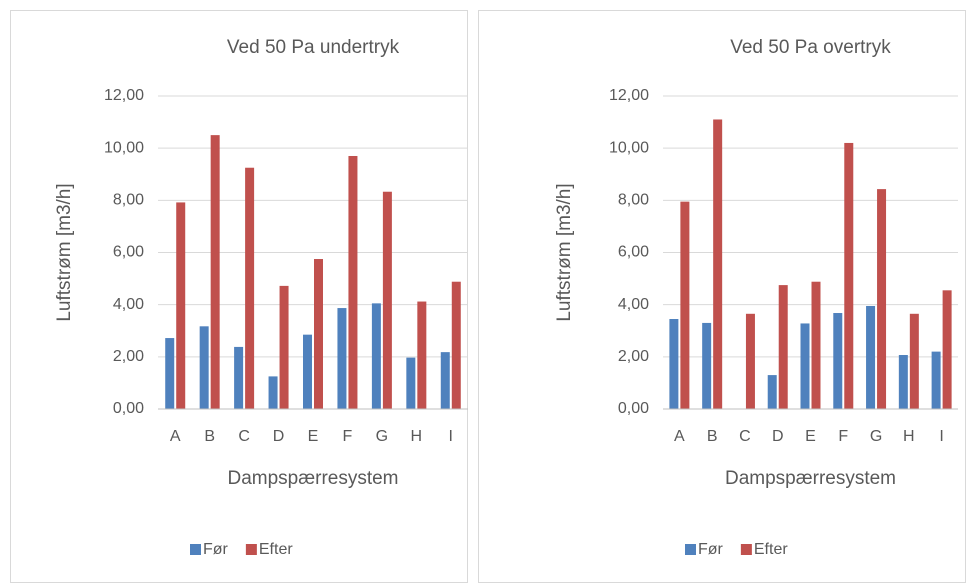 This screenshot has width=976, height=583. Describe the element at coordinates (313, 47) in the screenshot. I see `chart-title: Ved 50 Pa undertryk` at that location.